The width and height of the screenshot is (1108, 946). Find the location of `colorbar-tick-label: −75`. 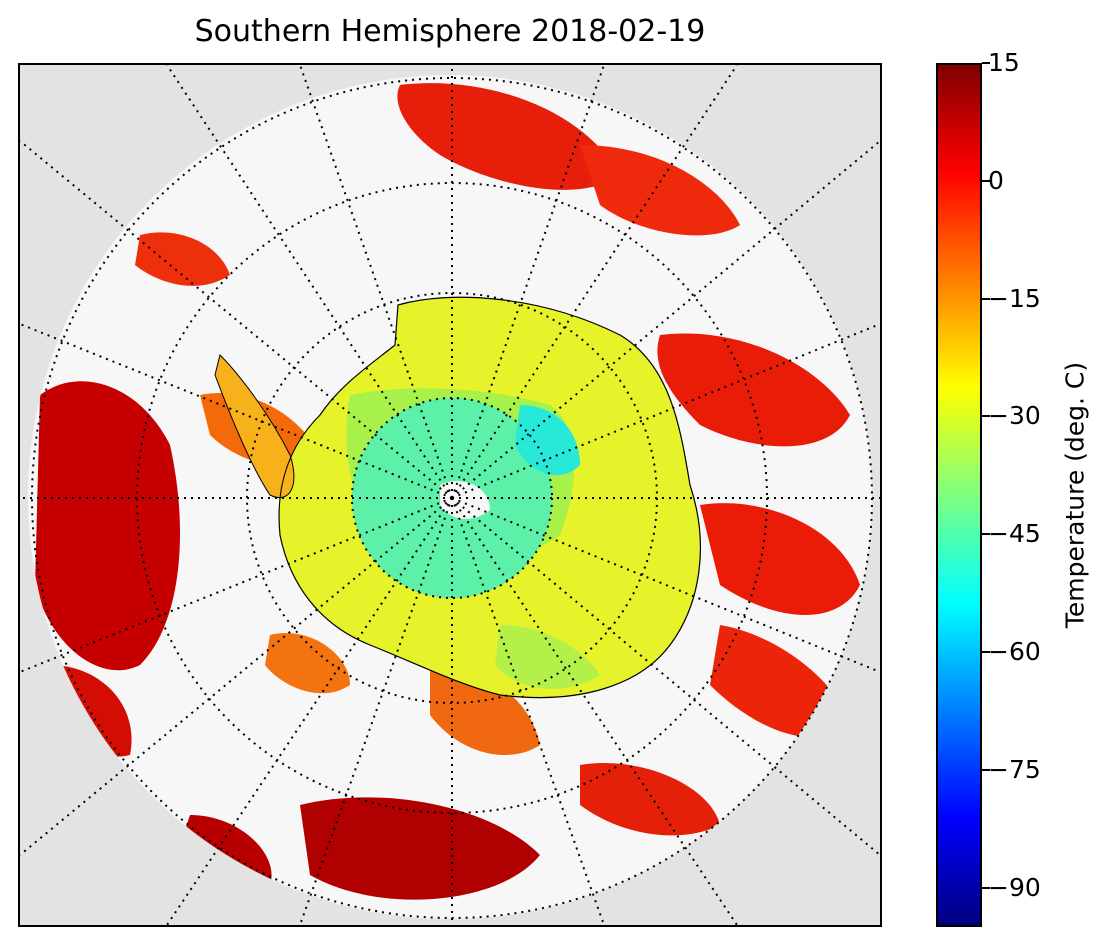

colorbar-tick-label: −75 is located at coordinates (1014, 769).